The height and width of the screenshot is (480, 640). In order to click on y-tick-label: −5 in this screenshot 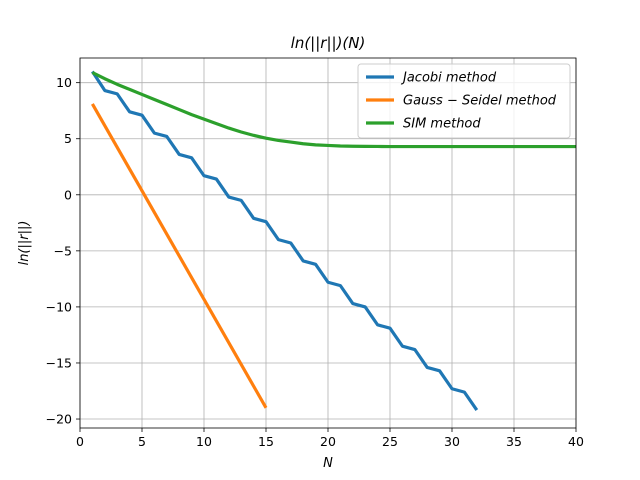, I will do `click(63, 250)`.